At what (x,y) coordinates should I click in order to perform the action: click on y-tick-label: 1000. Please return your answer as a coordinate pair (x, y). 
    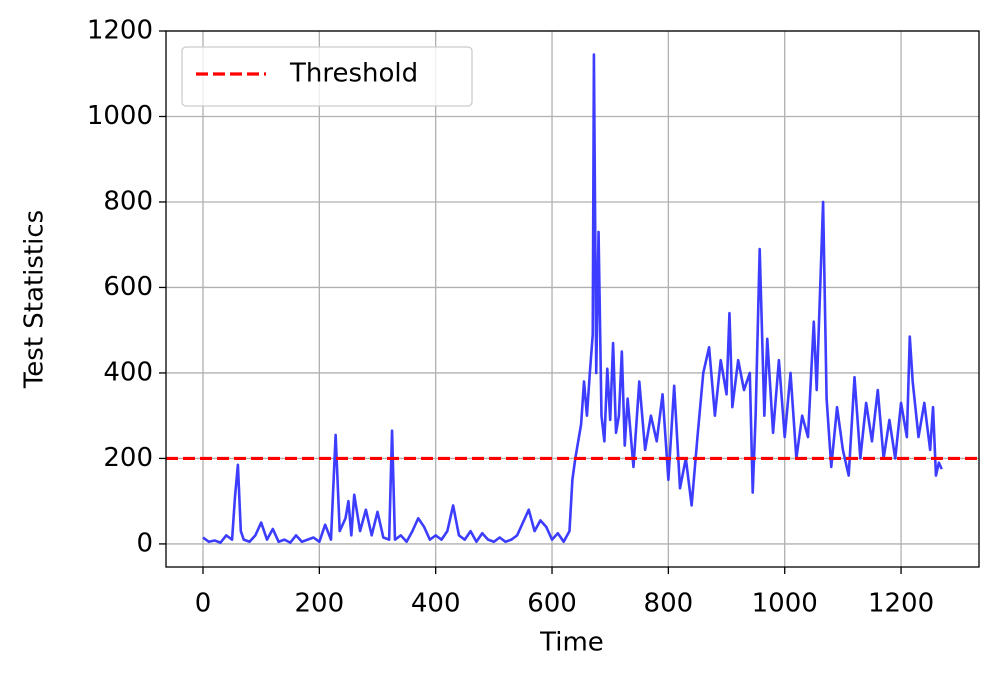
    Looking at the image, I should click on (120, 116).